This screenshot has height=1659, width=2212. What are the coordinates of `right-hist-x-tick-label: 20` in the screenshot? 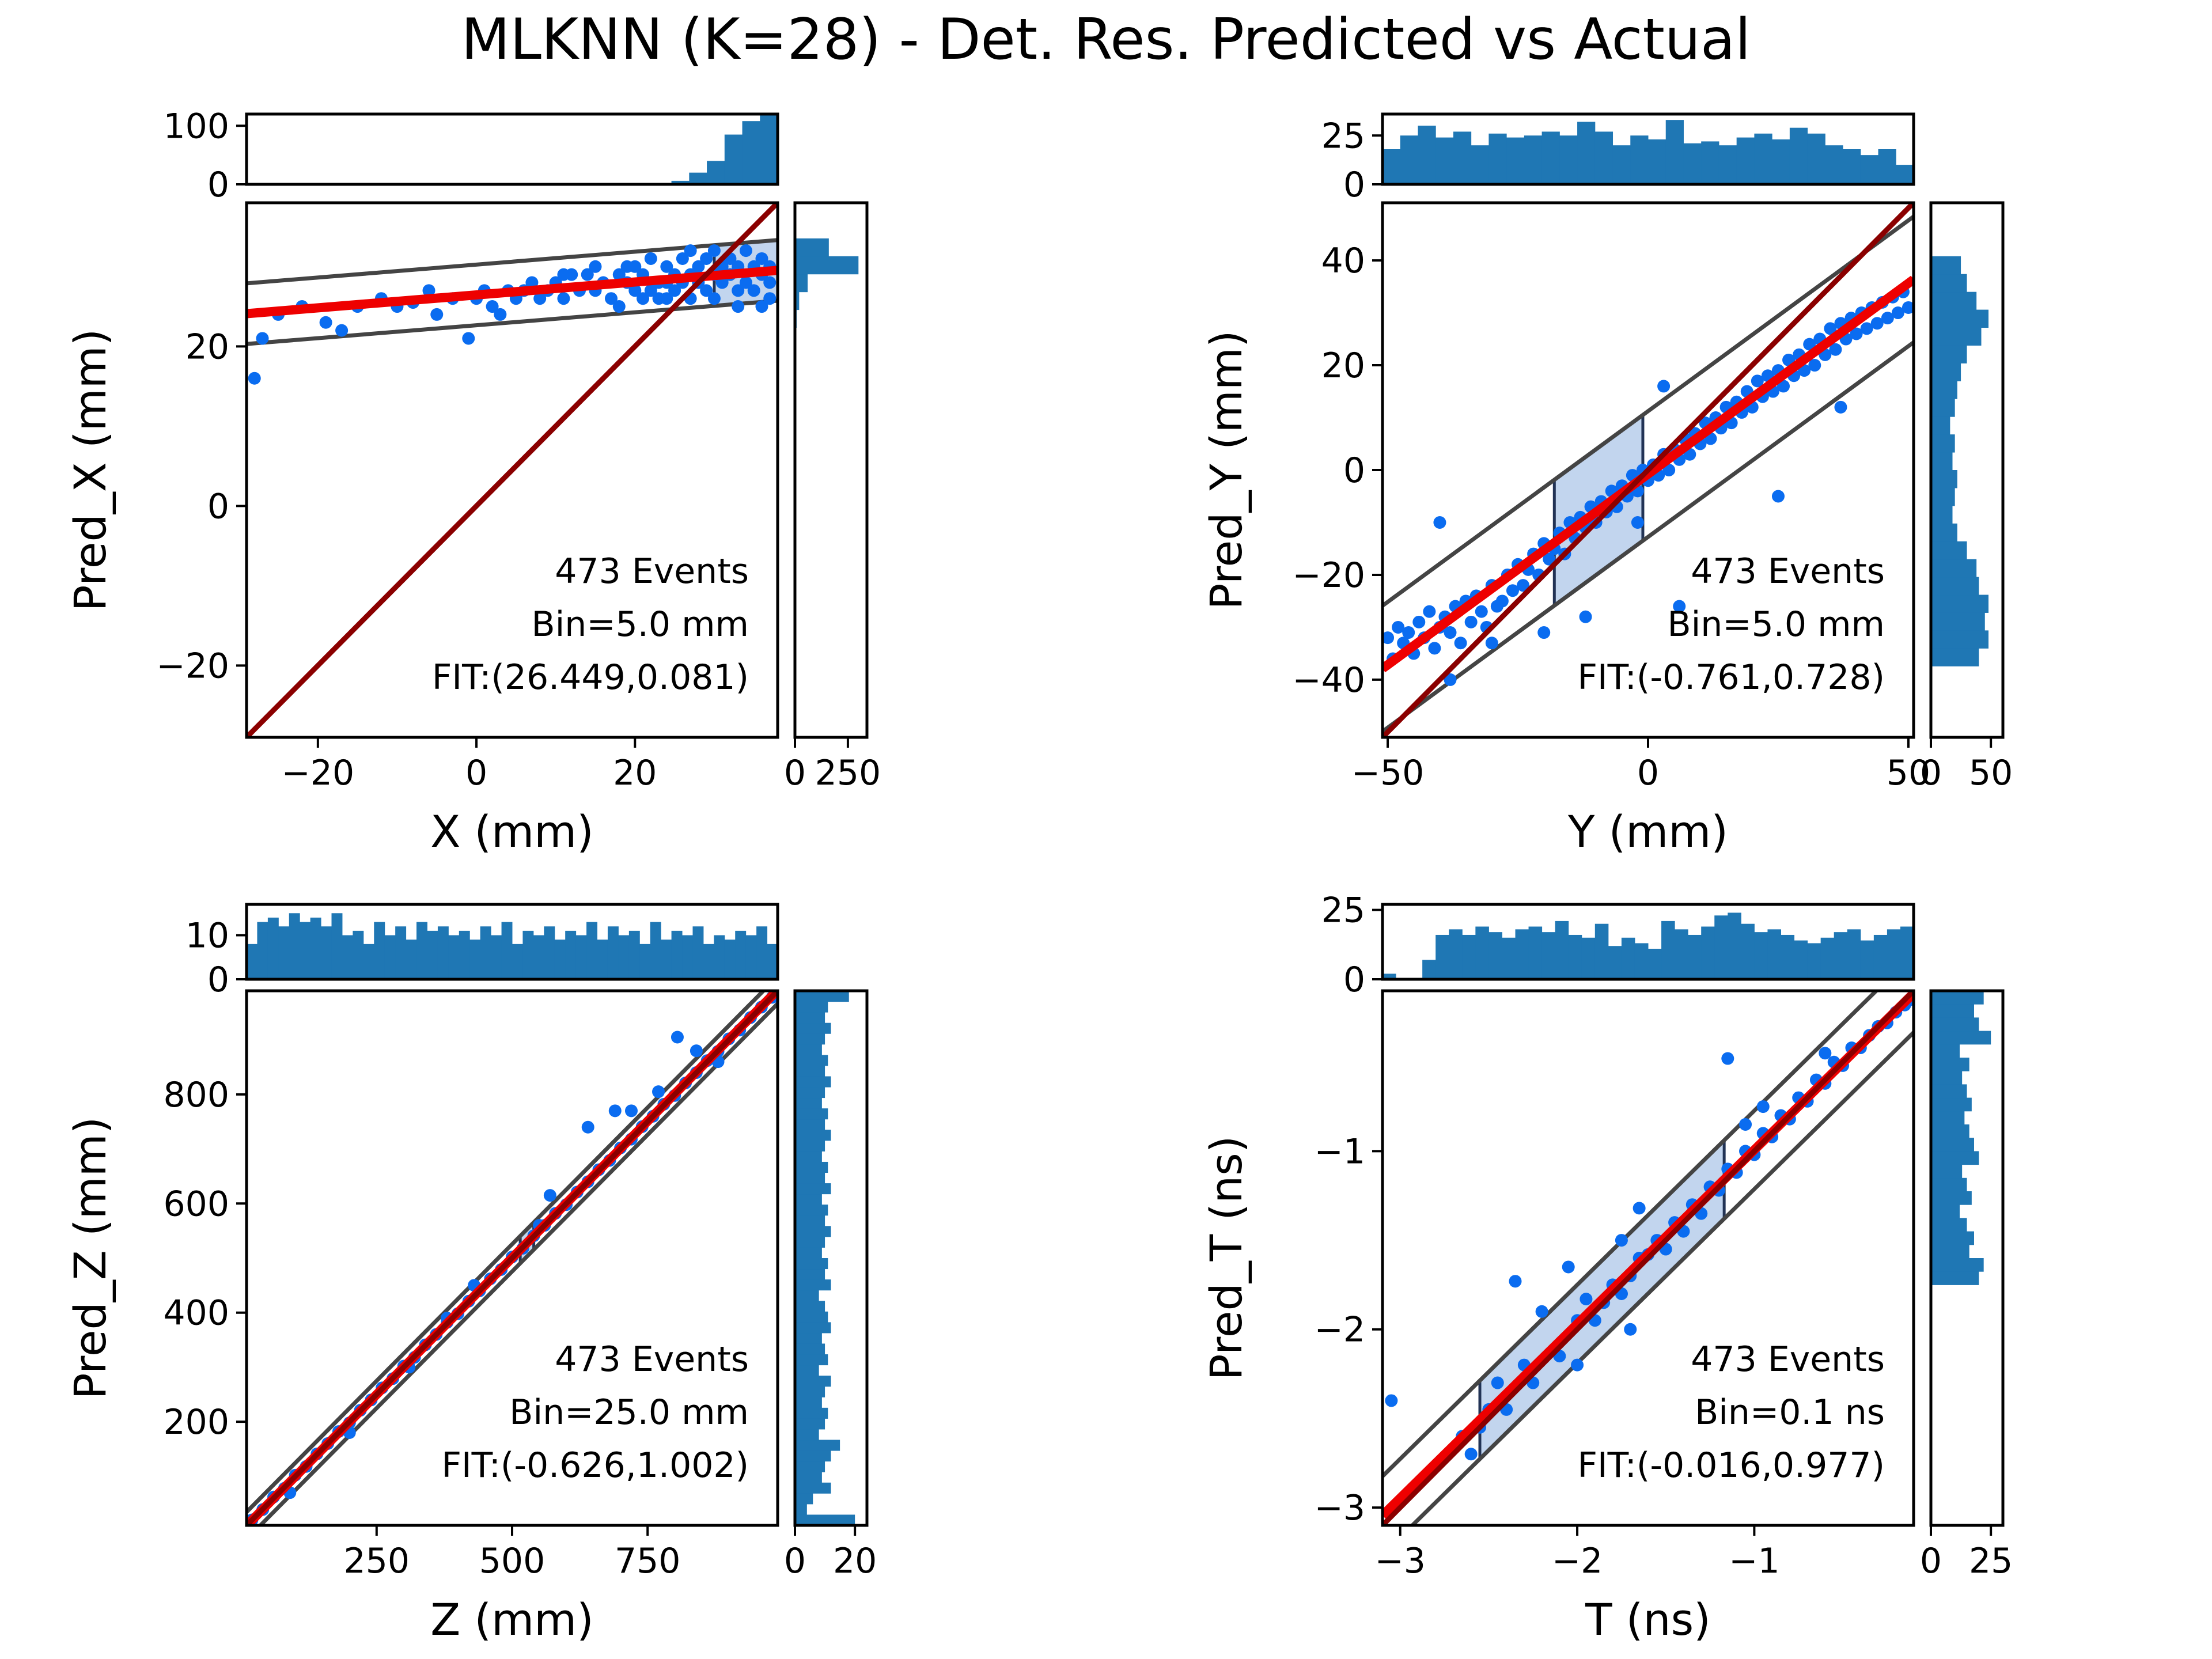 It's located at (855, 1561).